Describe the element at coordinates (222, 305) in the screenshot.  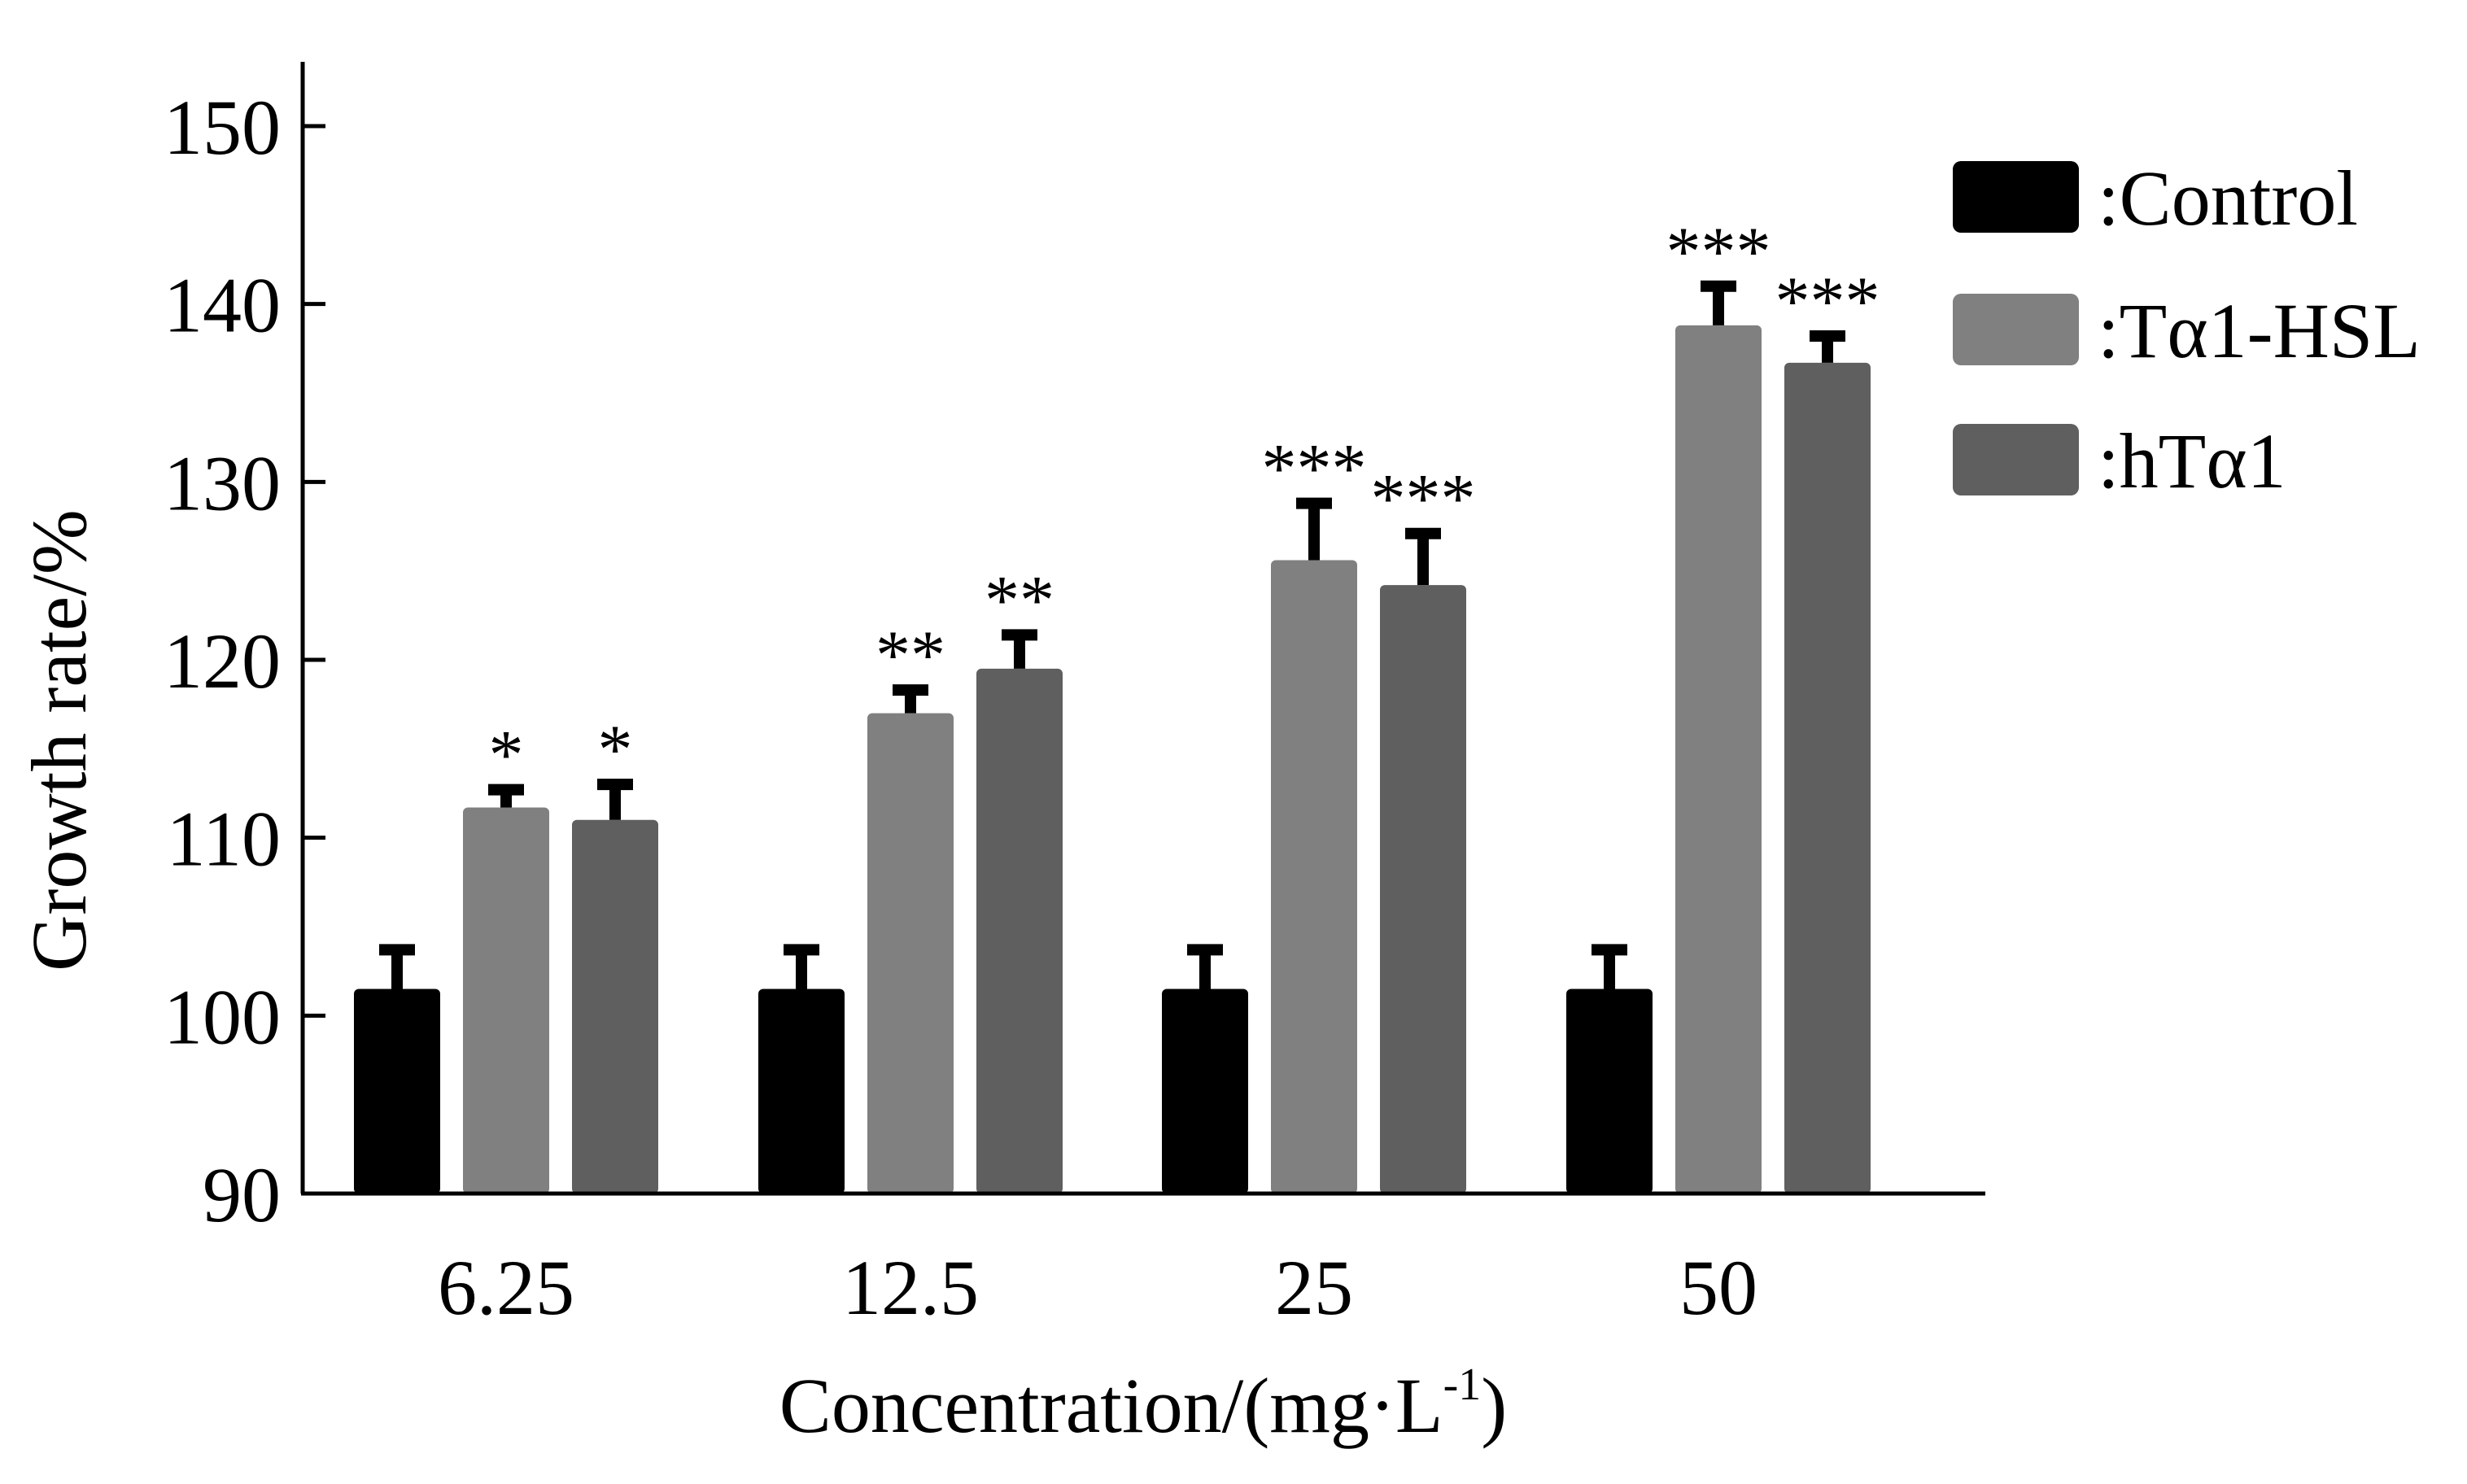
I see `y-tick-label: 140` at that location.